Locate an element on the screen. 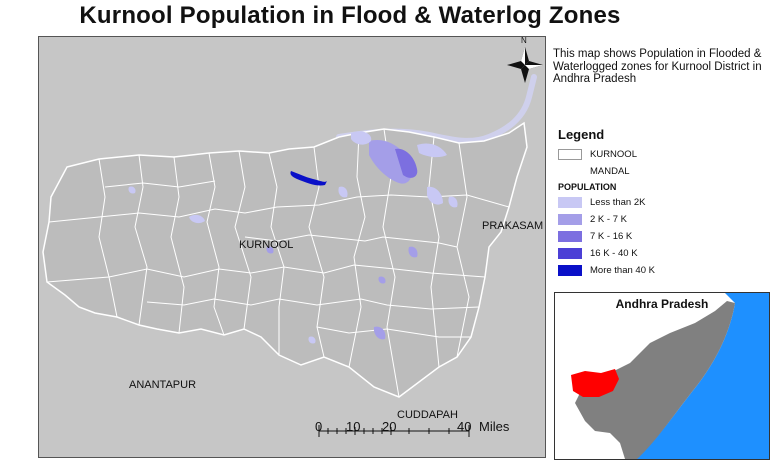 This screenshot has width=775, height=464. kurnool-highlight is located at coordinates (595, 383).